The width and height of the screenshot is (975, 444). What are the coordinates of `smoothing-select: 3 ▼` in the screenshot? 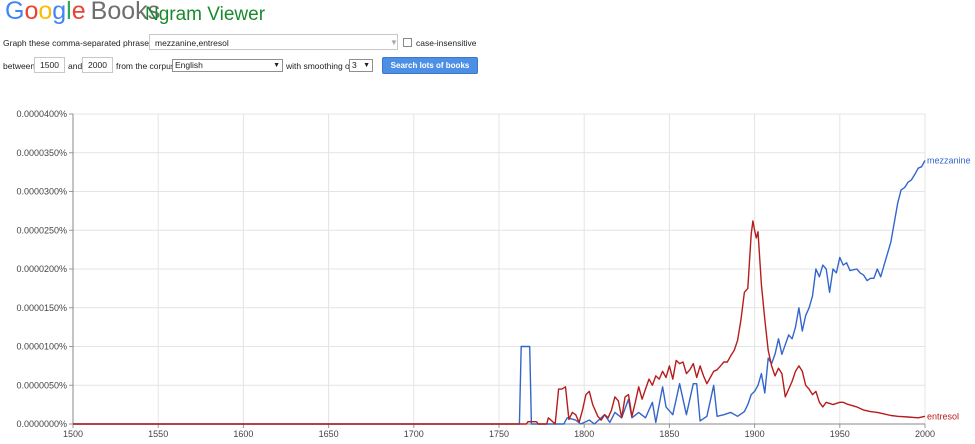 It's located at (361, 65).